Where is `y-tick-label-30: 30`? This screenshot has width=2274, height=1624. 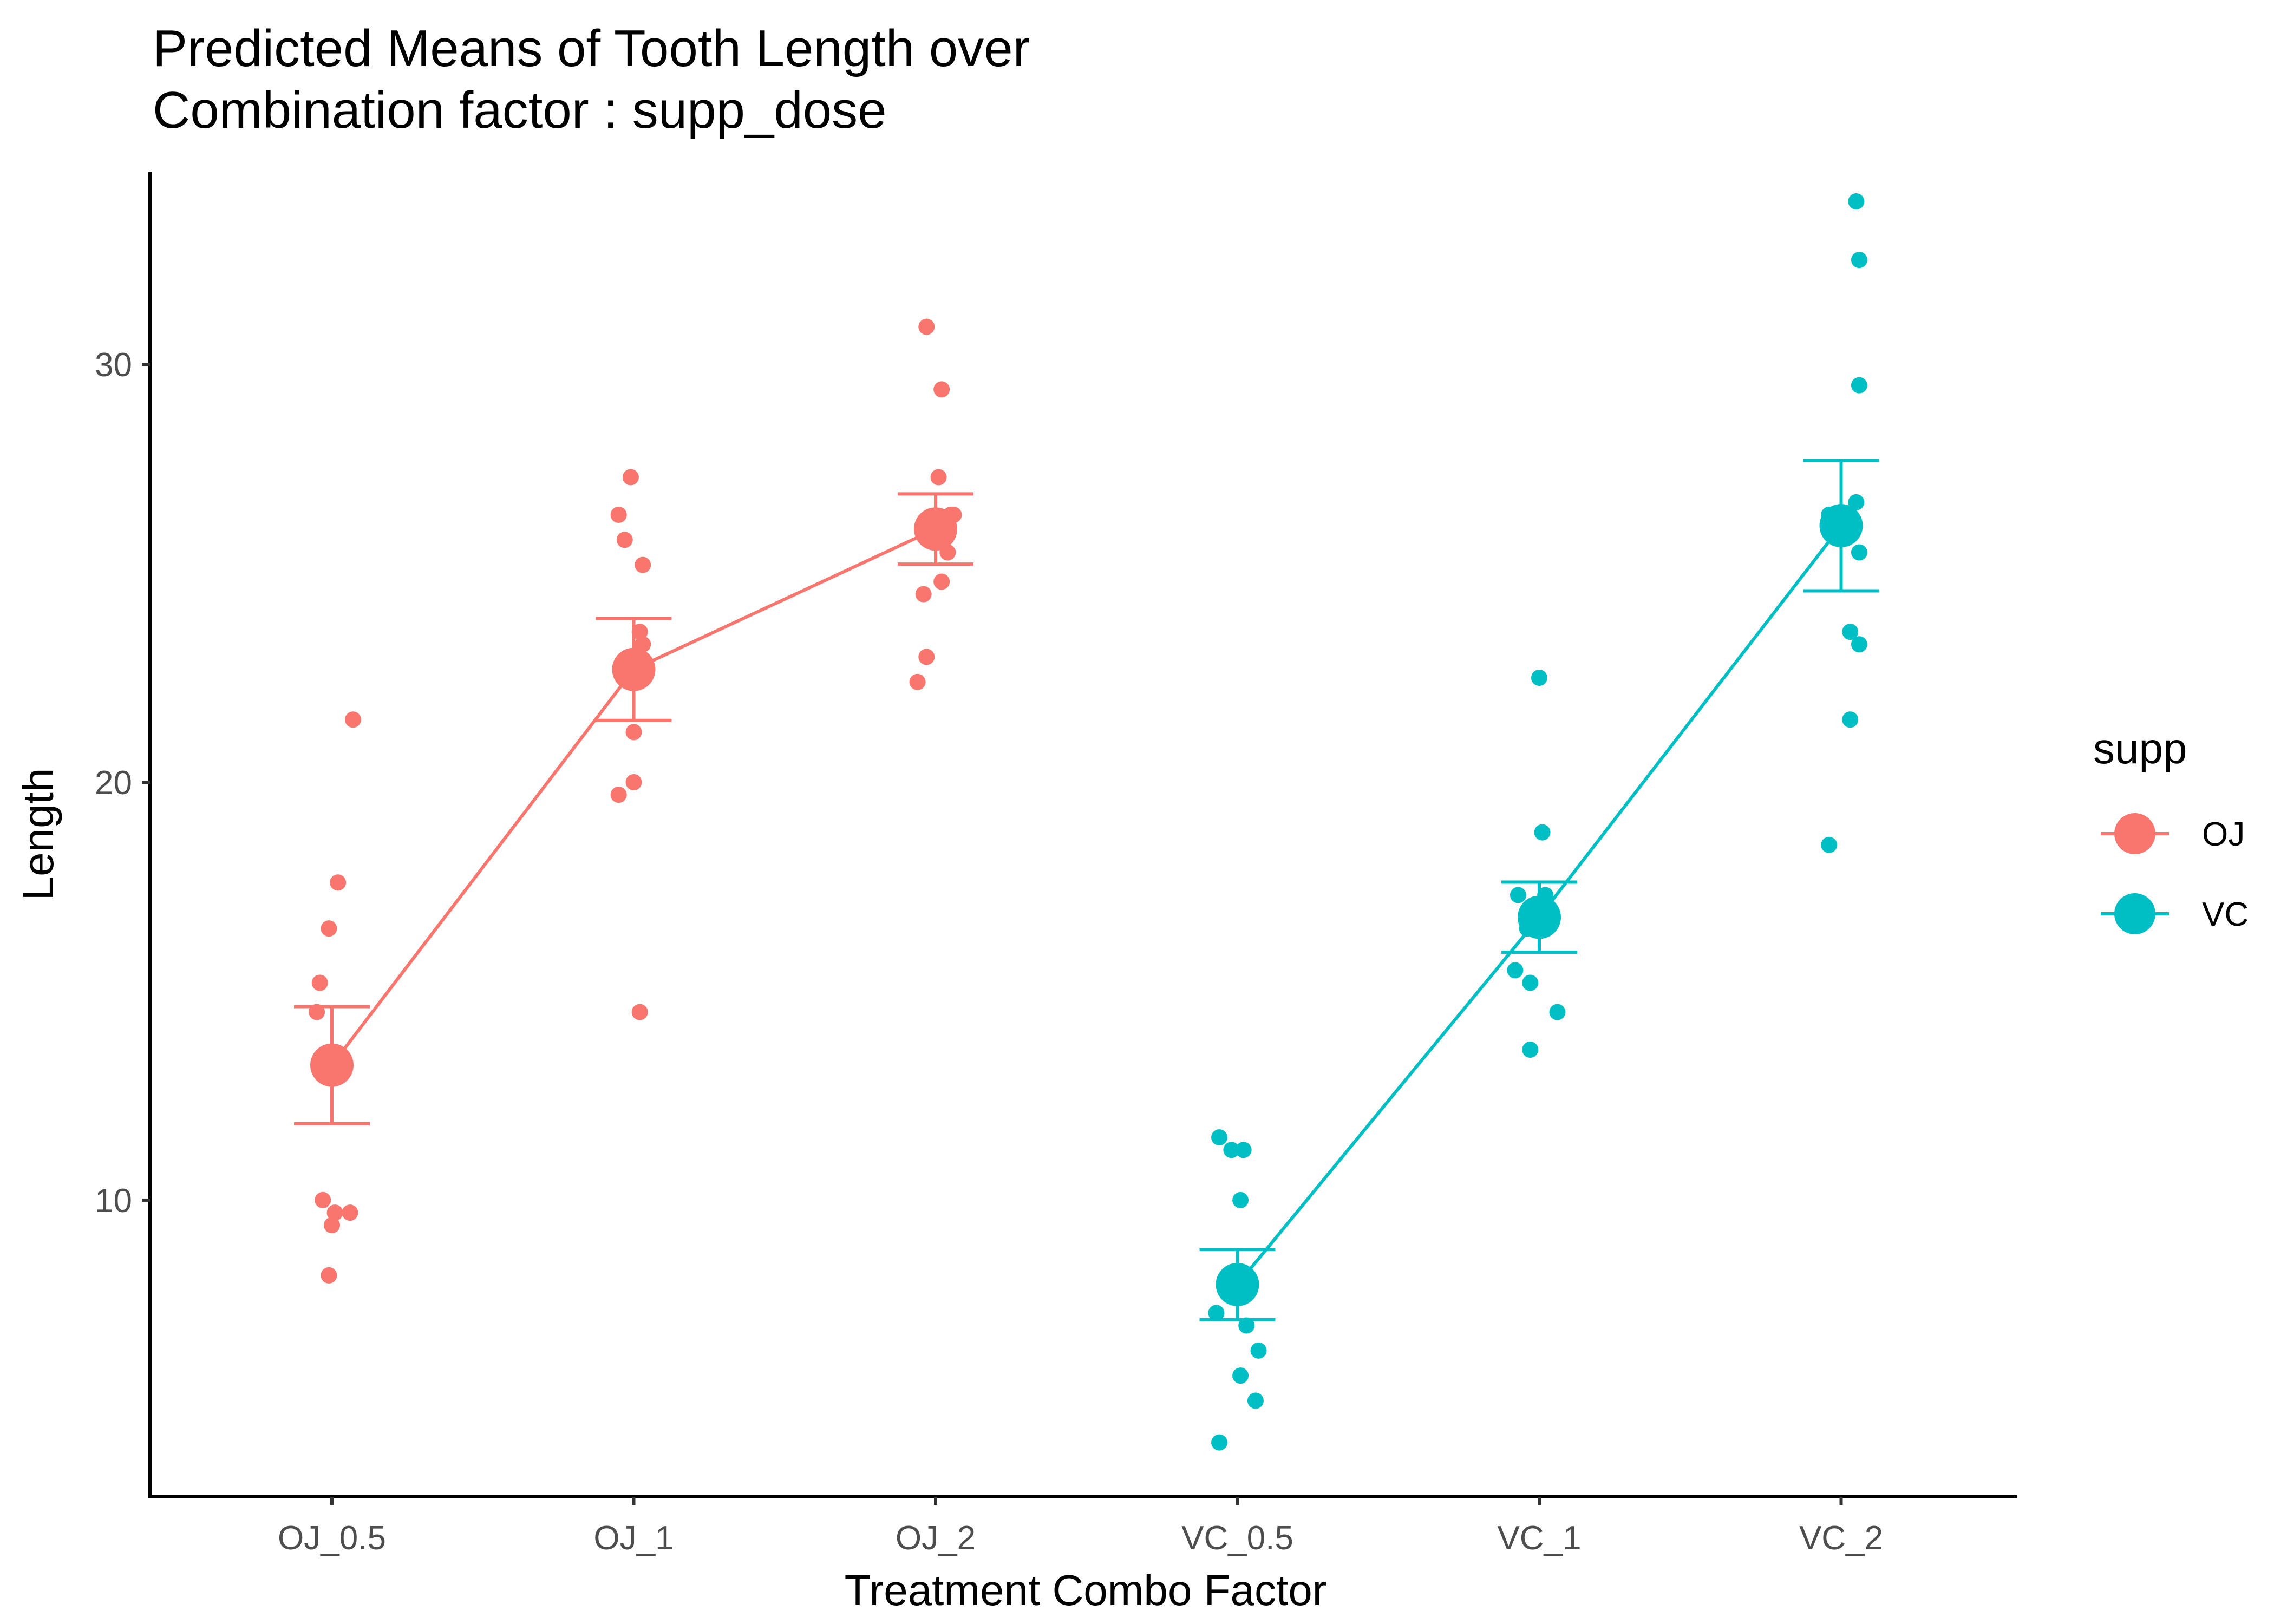 y-tick-label-30: 30 is located at coordinates (114, 365).